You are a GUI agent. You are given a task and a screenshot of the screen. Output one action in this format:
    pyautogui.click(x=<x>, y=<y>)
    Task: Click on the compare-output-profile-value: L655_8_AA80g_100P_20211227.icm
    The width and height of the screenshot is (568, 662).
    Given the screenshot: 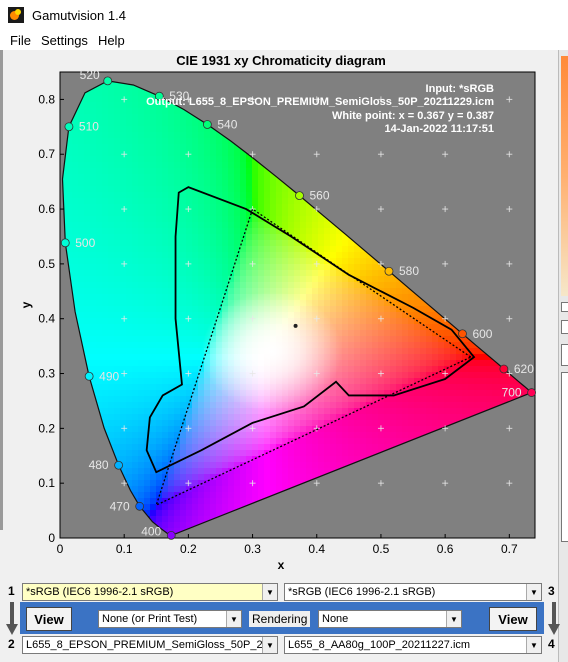 What is the action you would take?
    pyautogui.click(x=379, y=645)
    